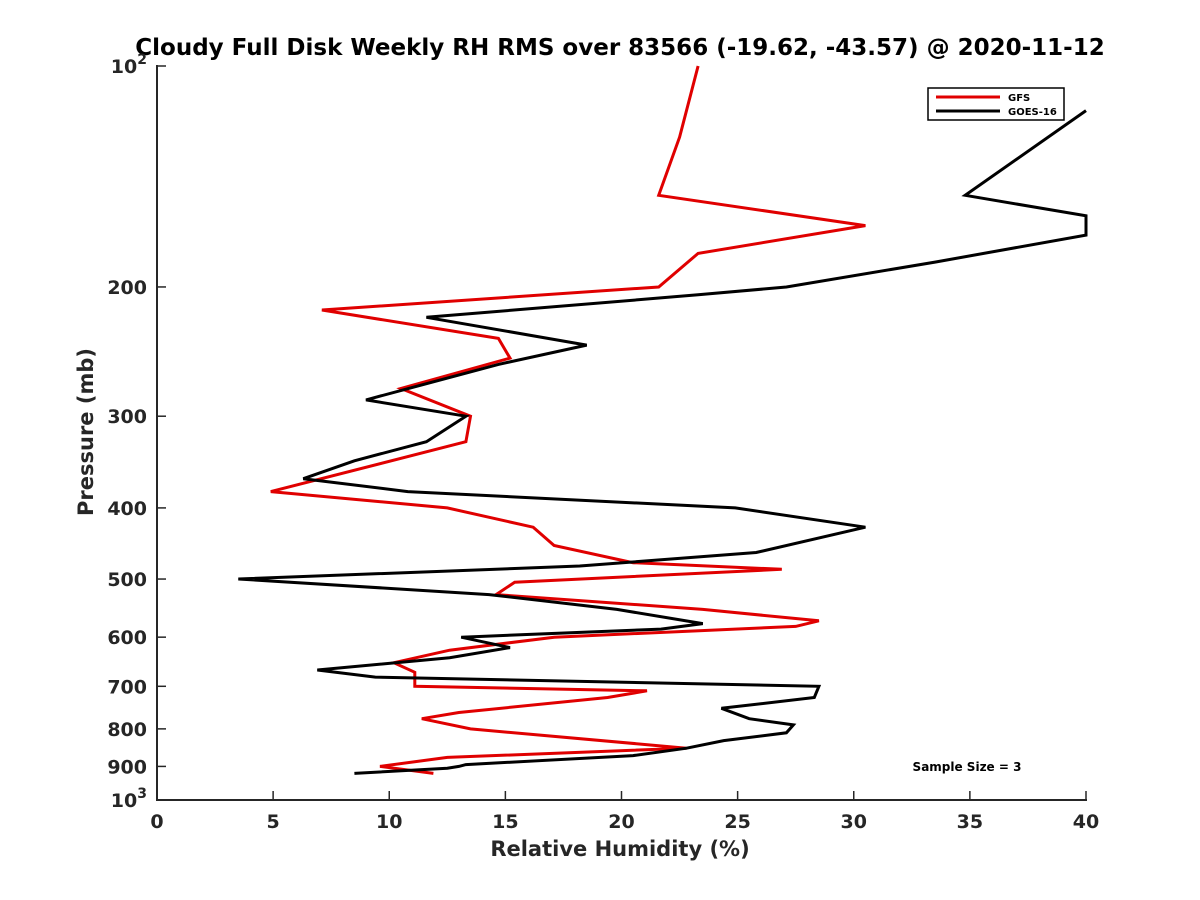 Image resolution: width=1200 pixels, height=900 pixels. Describe the element at coordinates (127, 509) in the screenshot. I see `y-tick-label: 400` at that location.